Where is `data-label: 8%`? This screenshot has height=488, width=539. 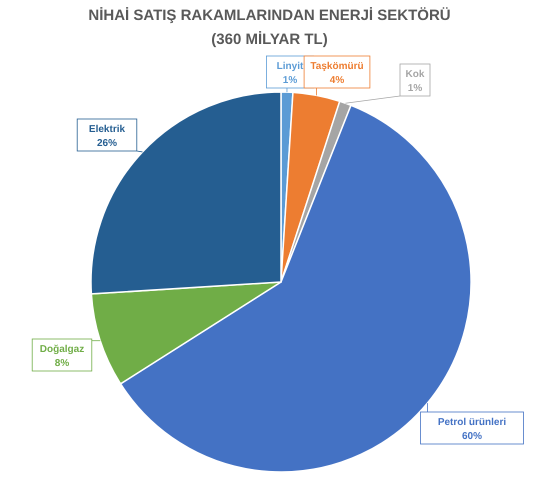 data-label: 8% is located at coordinates (62, 363).